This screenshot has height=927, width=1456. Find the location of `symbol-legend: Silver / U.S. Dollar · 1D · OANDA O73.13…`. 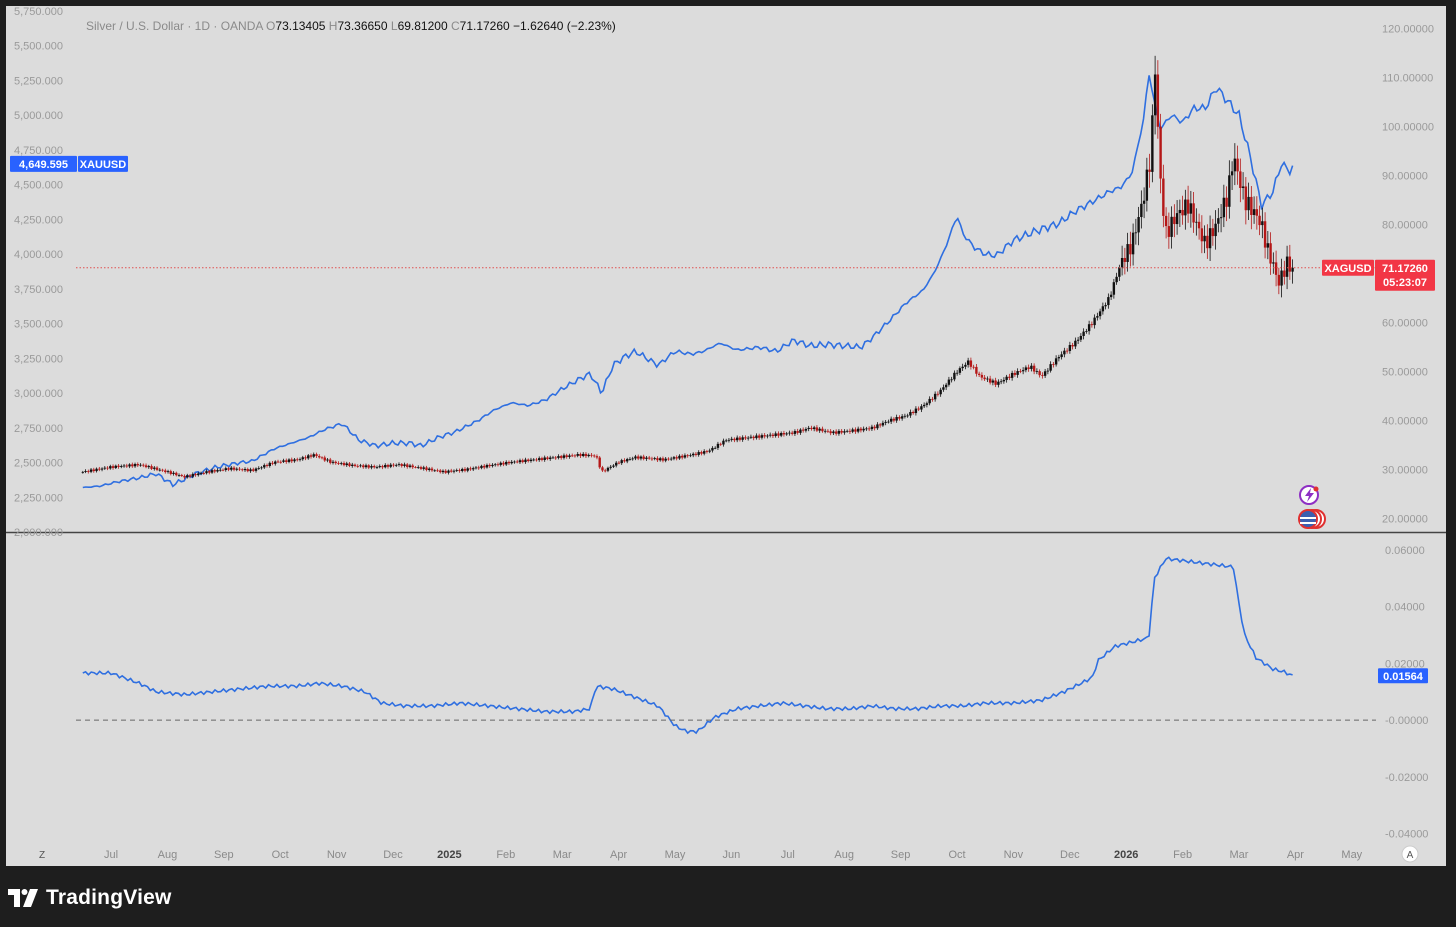

symbol-legend: Silver / U.S. Dollar · 1D · OANDA O73.13… is located at coordinates (351, 26).